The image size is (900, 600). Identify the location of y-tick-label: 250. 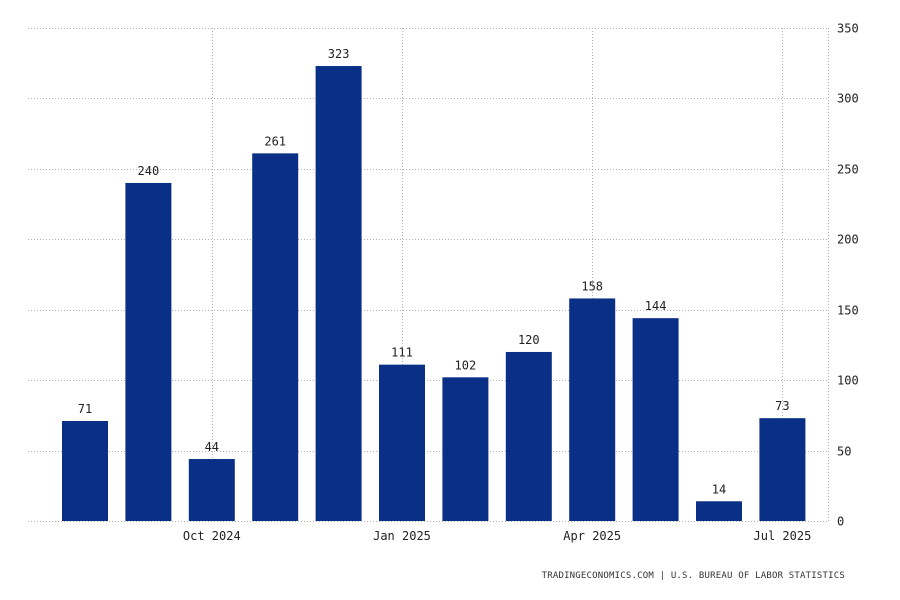
(848, 170).